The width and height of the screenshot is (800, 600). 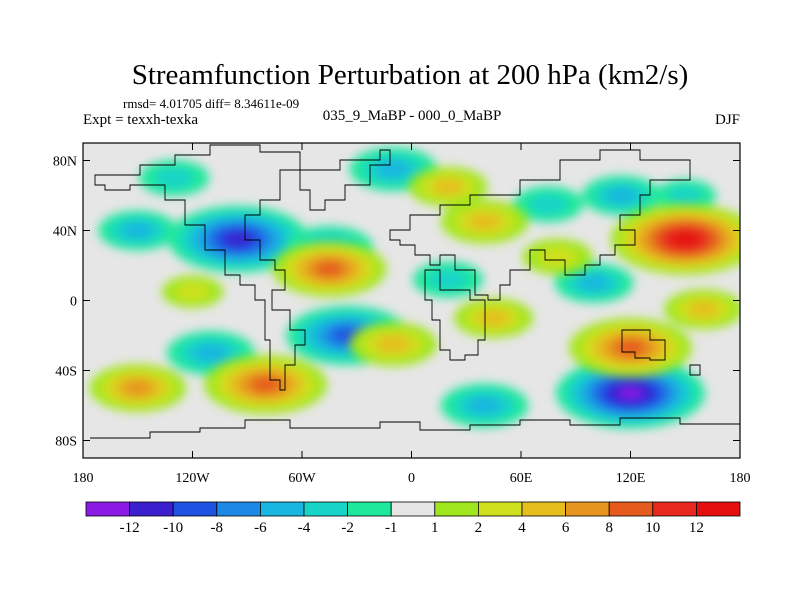 I want to click on period-label: 035_9_MaBP - 000_0_MaBP, so click(x=412, y=116).